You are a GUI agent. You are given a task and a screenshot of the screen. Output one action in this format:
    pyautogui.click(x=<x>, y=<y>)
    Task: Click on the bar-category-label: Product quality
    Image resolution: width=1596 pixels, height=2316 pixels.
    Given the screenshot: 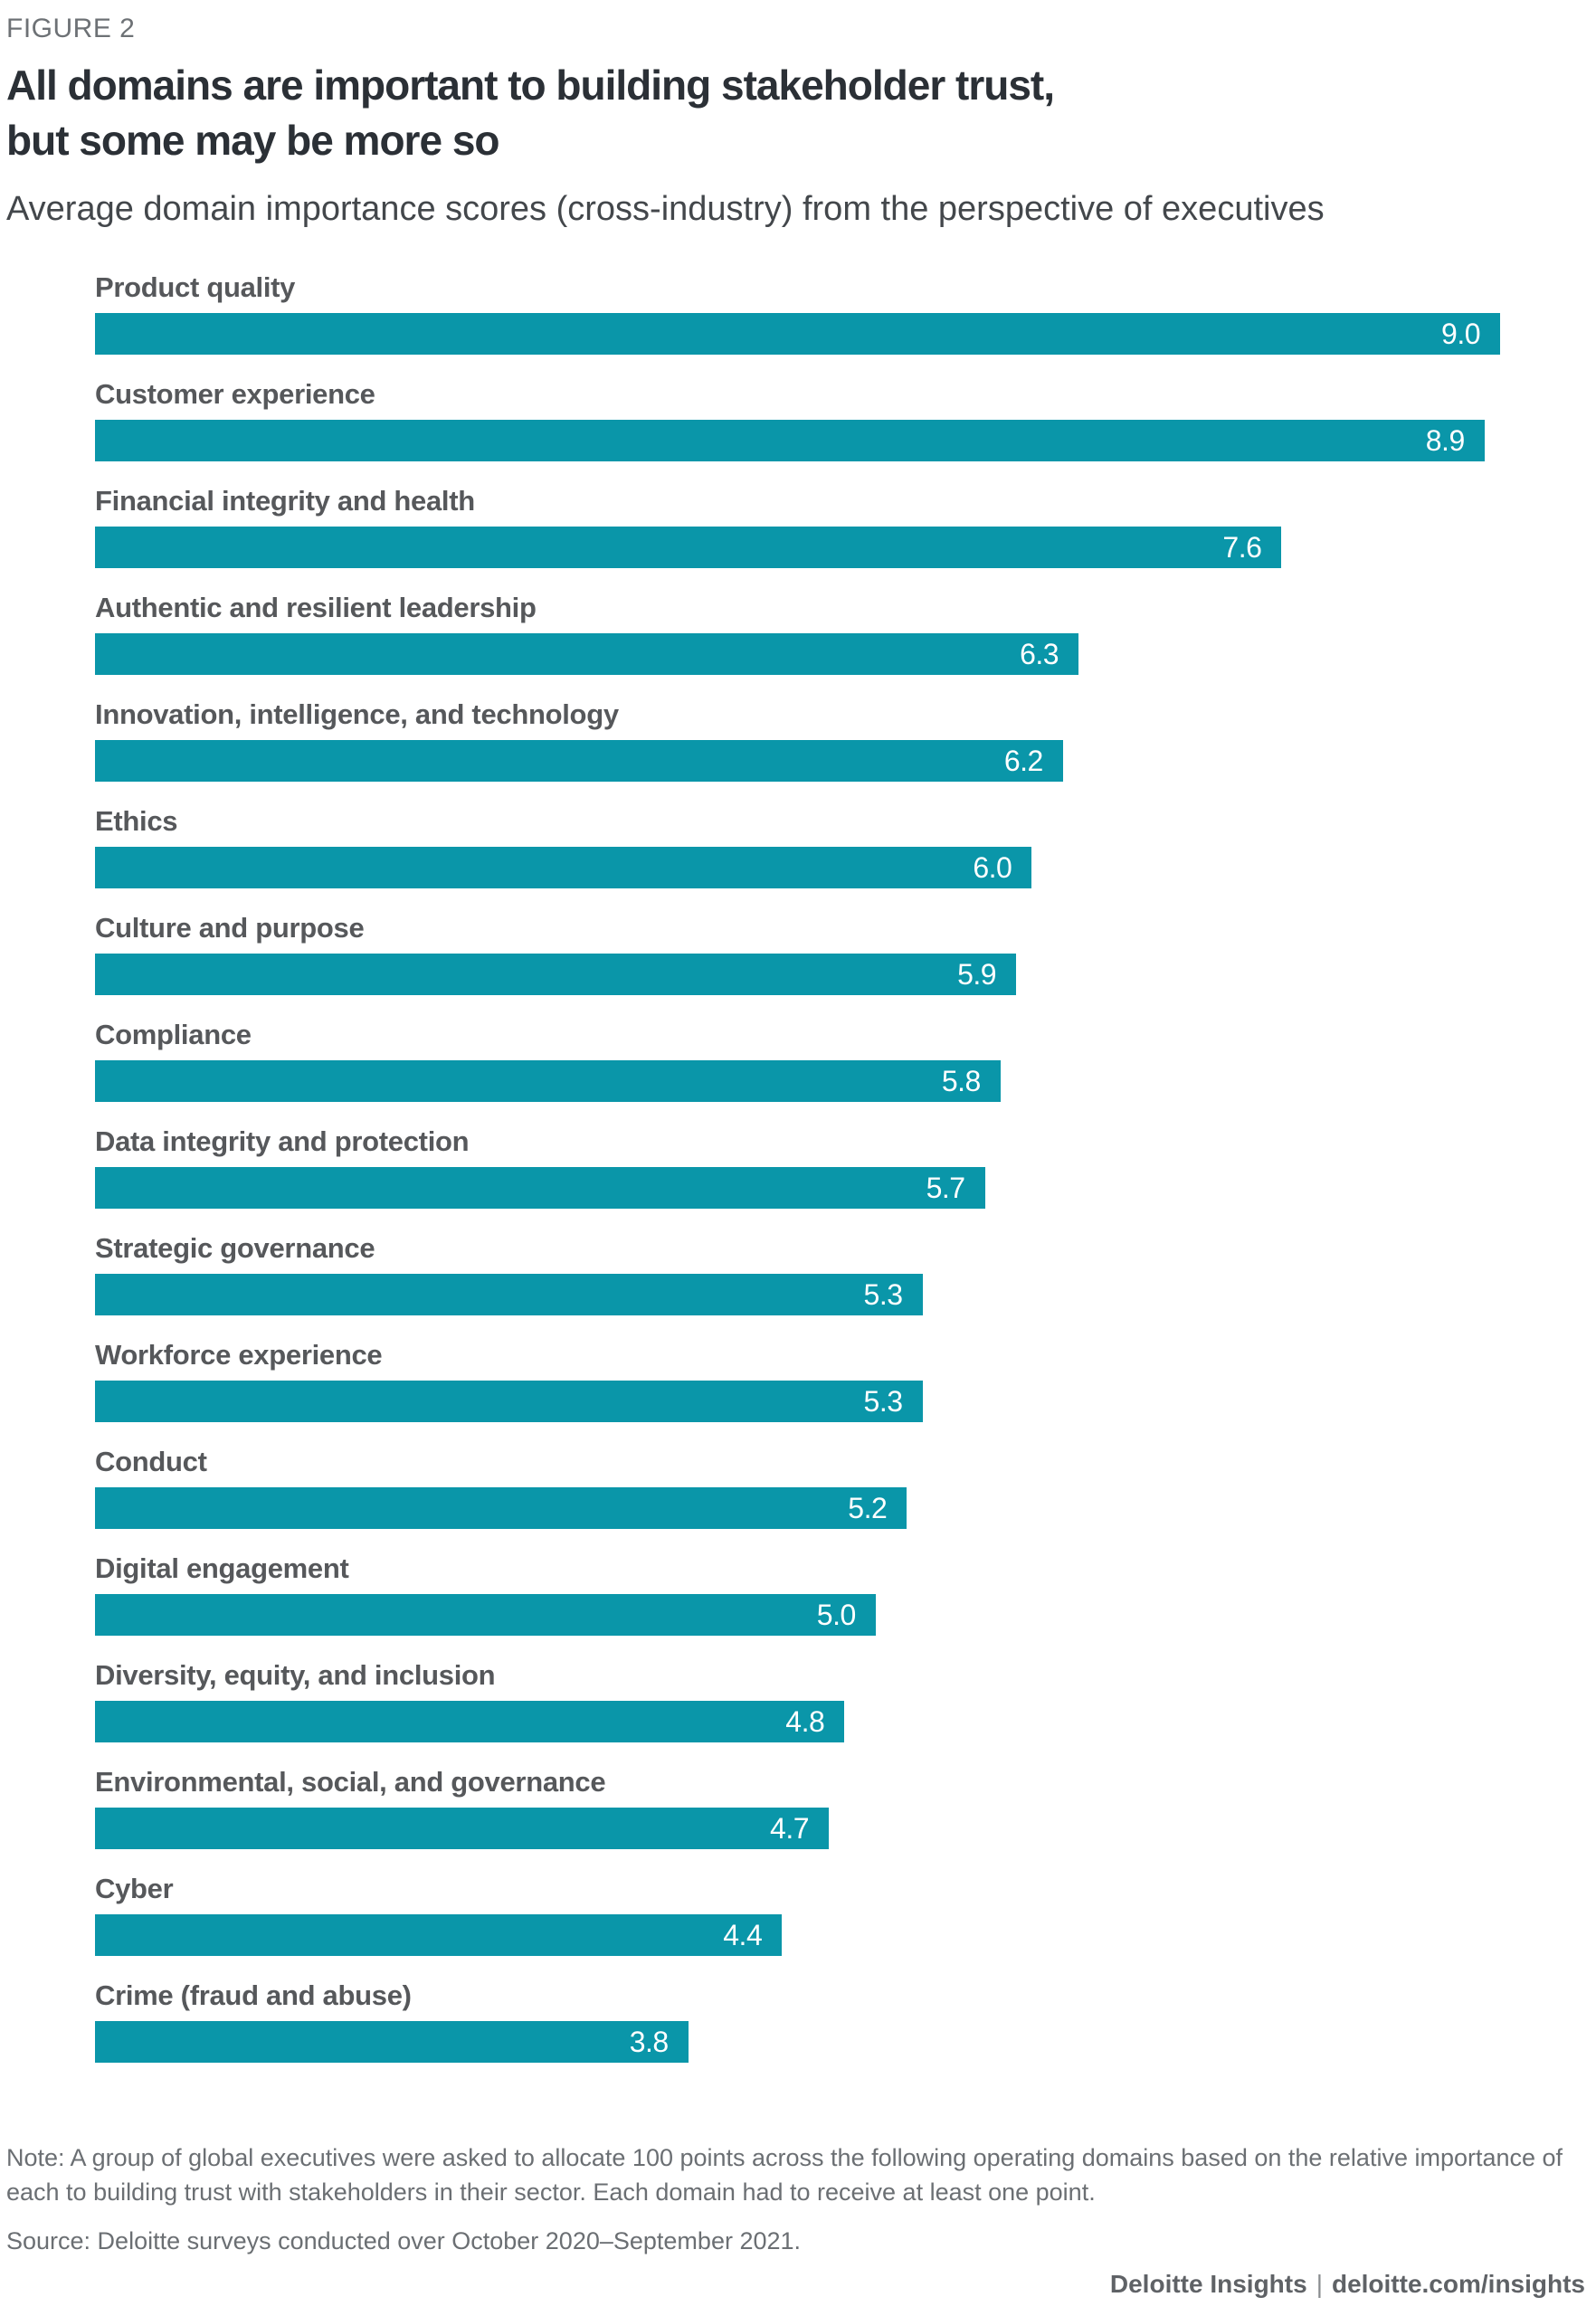 What is the action you would take?
    pyautogui.click(x=196, y=287)
    